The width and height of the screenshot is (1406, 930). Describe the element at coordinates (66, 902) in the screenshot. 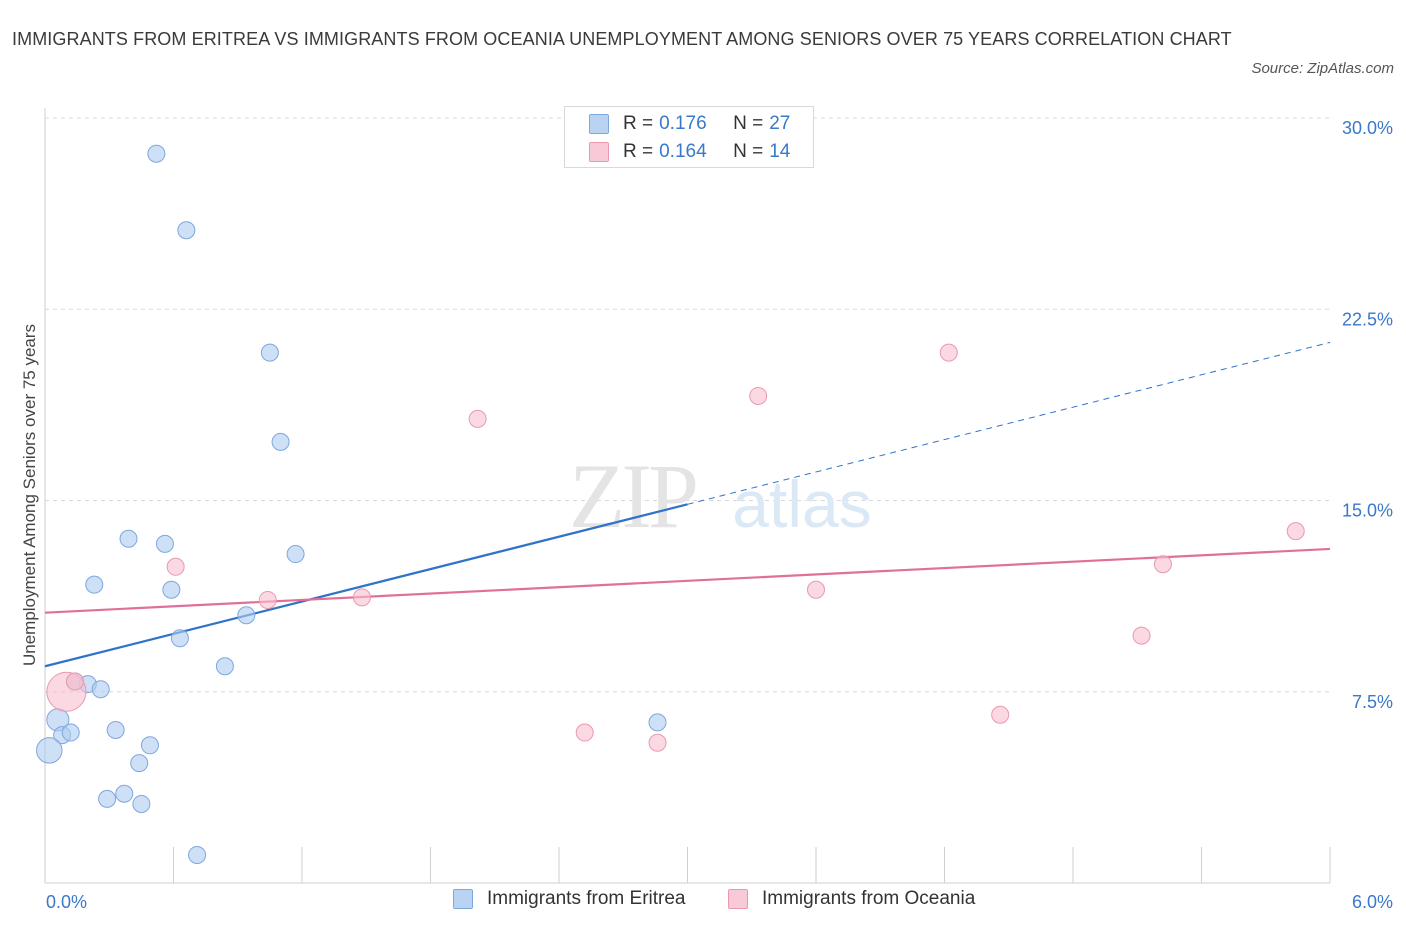

I see `x-tick-label: 0.0%` at that location.